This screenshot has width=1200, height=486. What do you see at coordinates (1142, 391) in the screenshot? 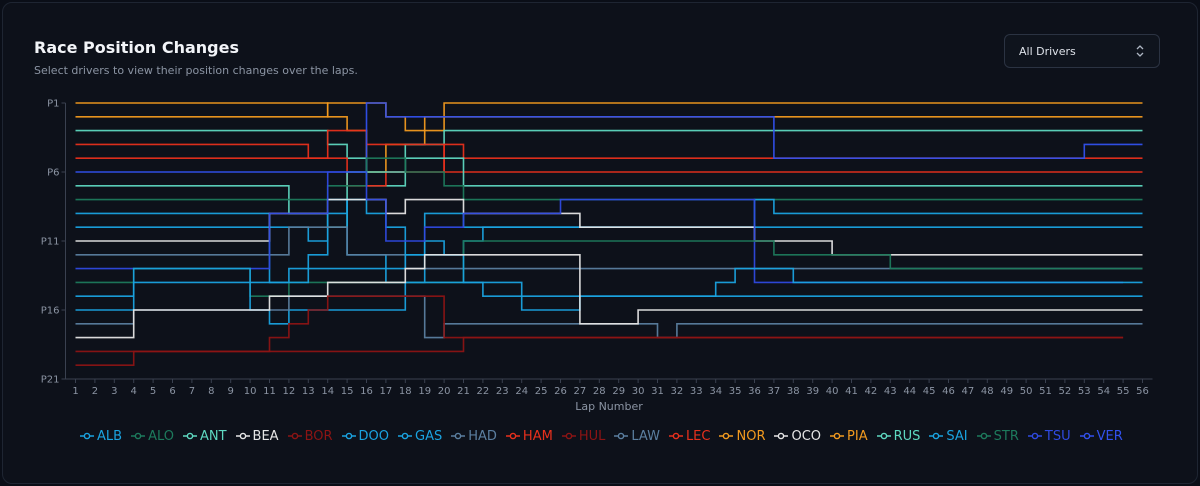
I see `x-tick-label: 56` at bounding box center [1142, 391].